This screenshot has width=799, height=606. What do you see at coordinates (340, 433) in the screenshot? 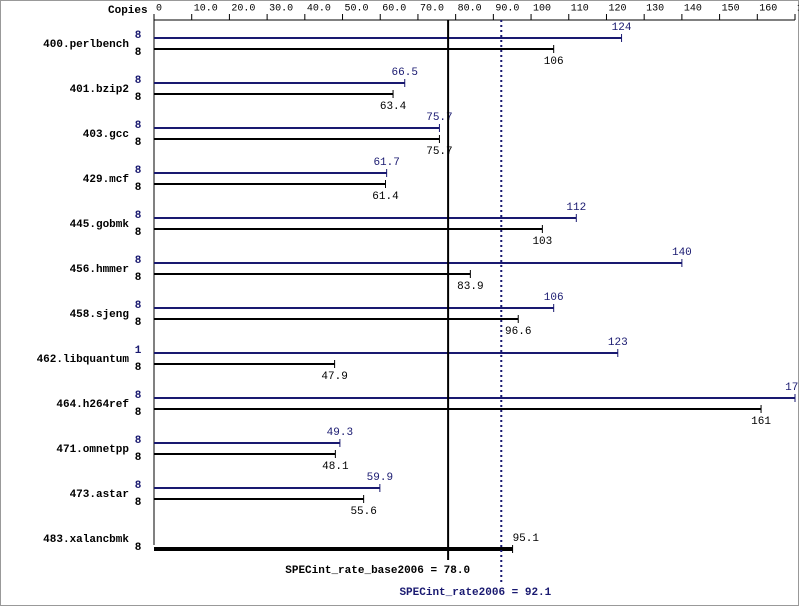
I see `value-label: 49.3` at bounding box center [340, 433].